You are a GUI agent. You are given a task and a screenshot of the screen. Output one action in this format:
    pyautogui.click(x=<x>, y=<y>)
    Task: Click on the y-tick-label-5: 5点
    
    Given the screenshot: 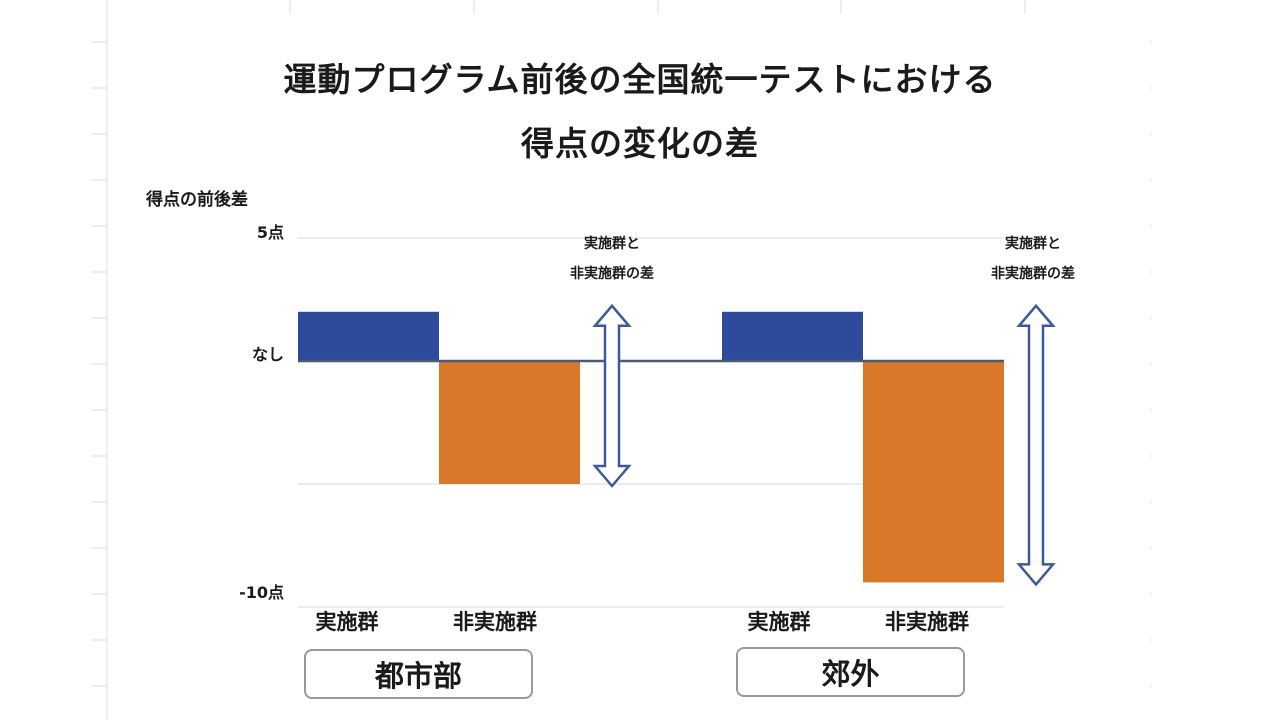 What is the action you would take?
    pyautogui.click(x=270, y=232)
    